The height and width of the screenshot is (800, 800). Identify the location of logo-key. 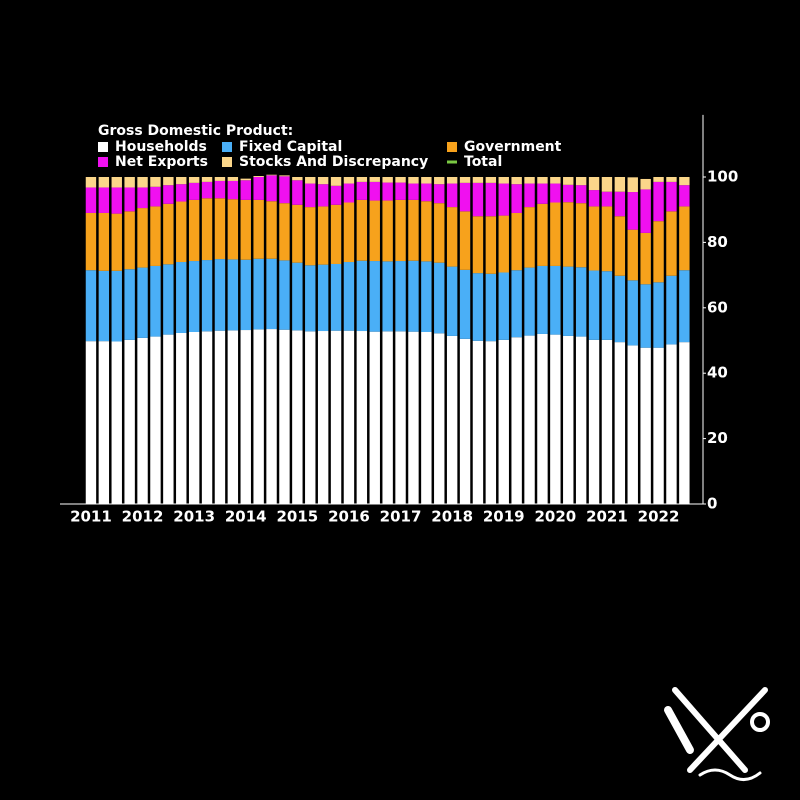
(760, 722).